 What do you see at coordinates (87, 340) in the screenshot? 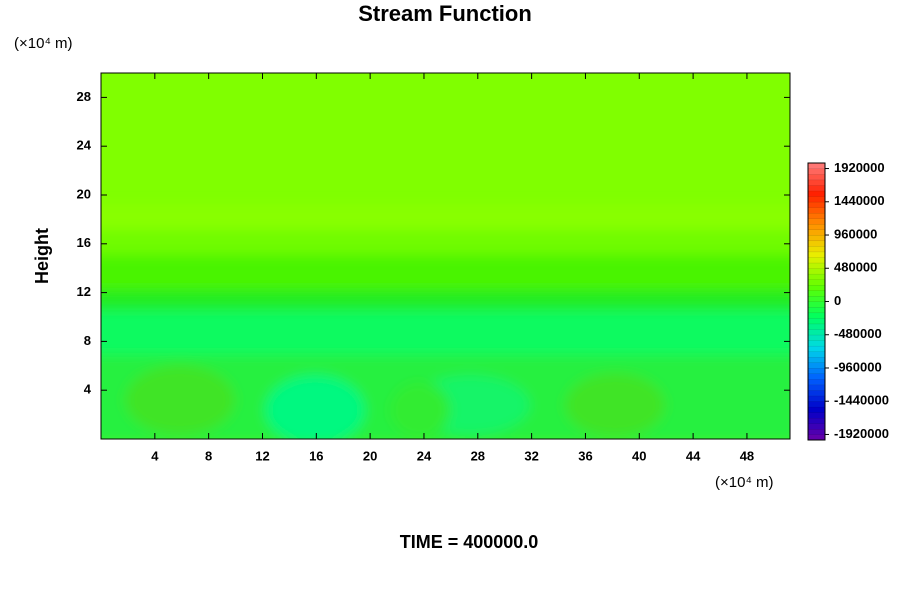
I see `y-tick-label: 8` at bounding box center [87, 340].